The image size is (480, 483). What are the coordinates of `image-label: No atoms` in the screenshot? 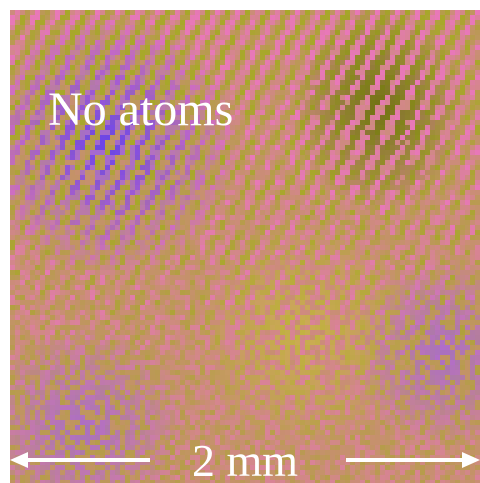 It's located at (141, 109).